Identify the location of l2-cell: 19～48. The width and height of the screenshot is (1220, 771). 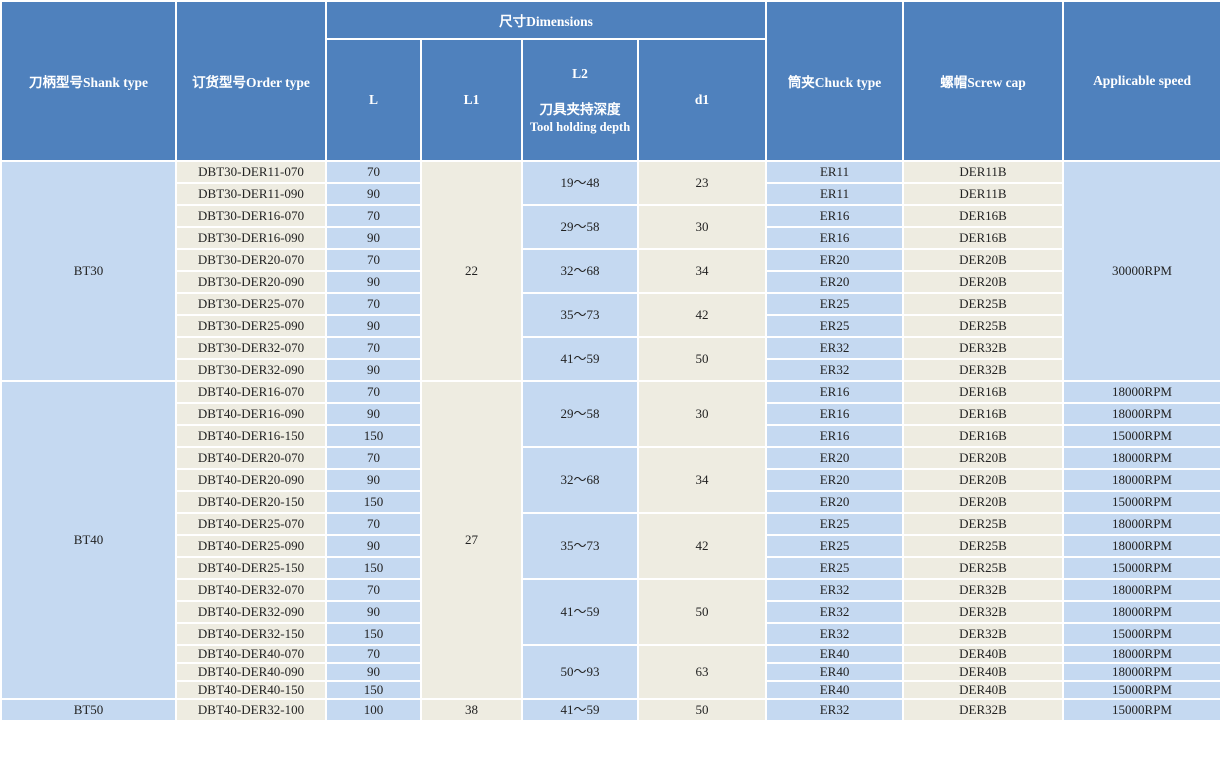
(580, 183).